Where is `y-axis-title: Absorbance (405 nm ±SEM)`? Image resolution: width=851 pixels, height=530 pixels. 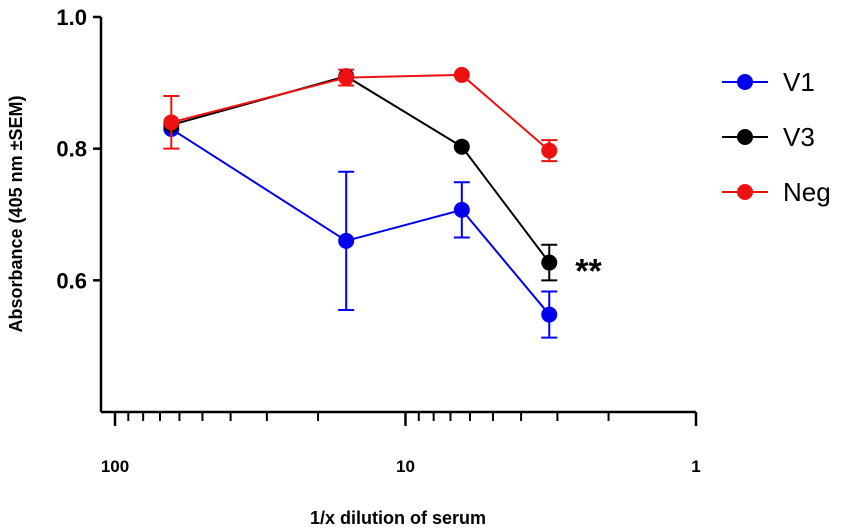
y-axis-title: Absorbance (405 nm ±SEM) is located at coordinates (16, 214).